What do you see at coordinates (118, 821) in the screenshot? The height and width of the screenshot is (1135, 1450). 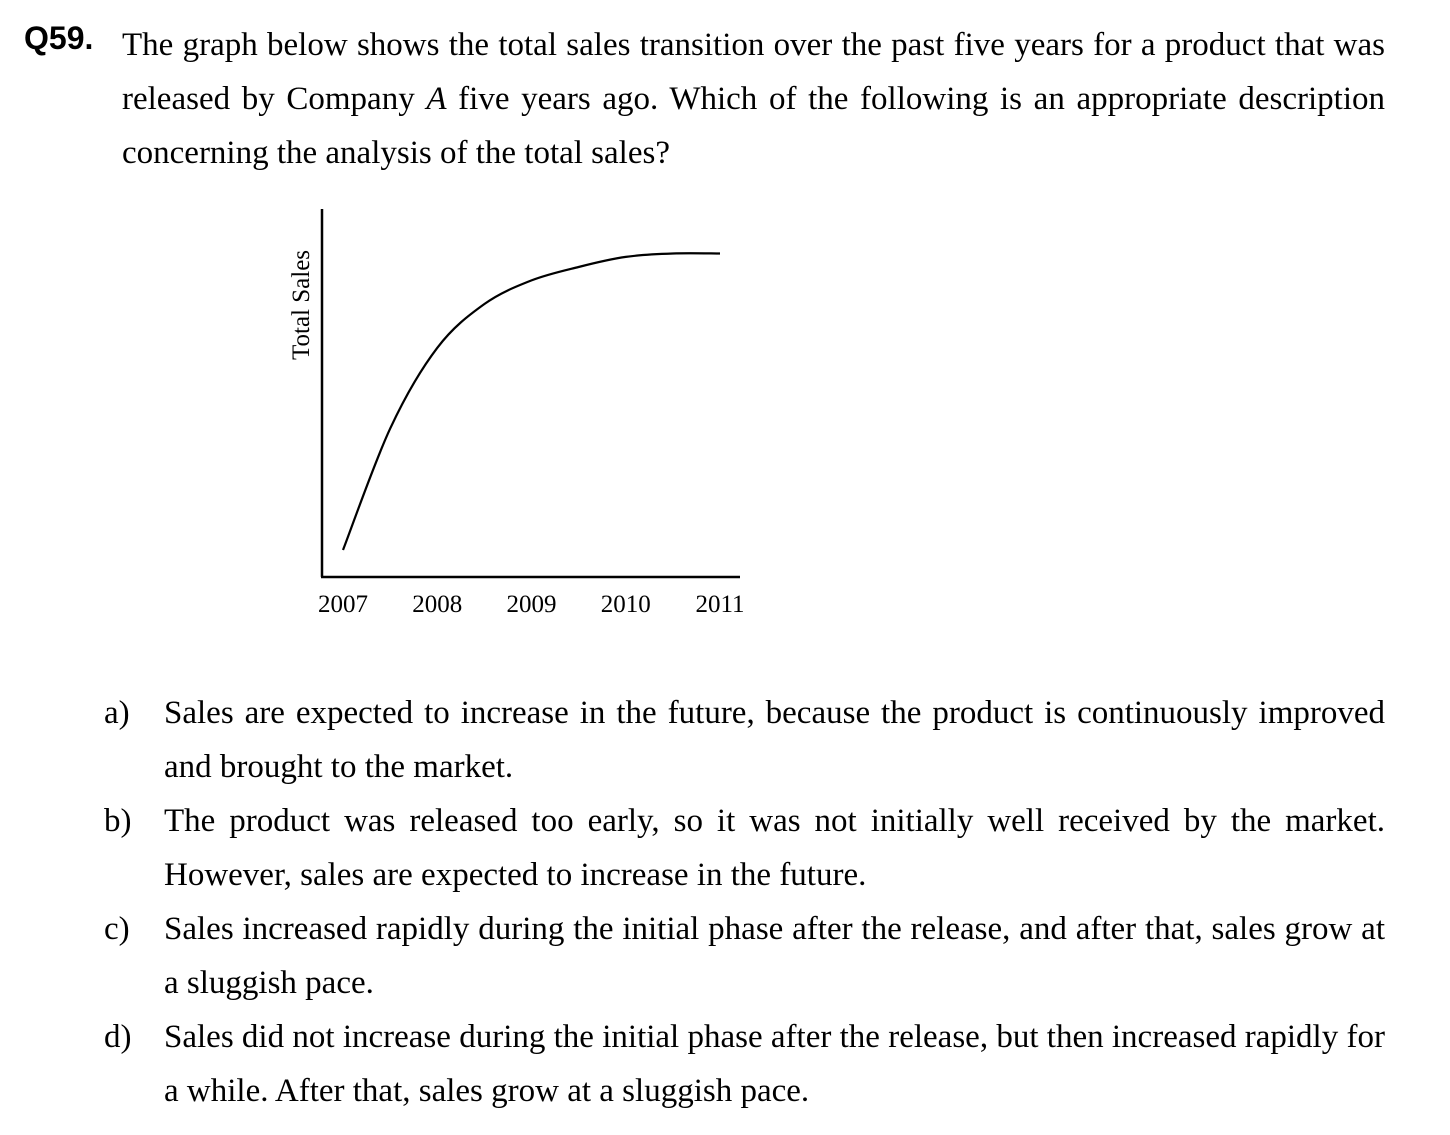 I see `option-label: b)` at bounding box center [118, 821].